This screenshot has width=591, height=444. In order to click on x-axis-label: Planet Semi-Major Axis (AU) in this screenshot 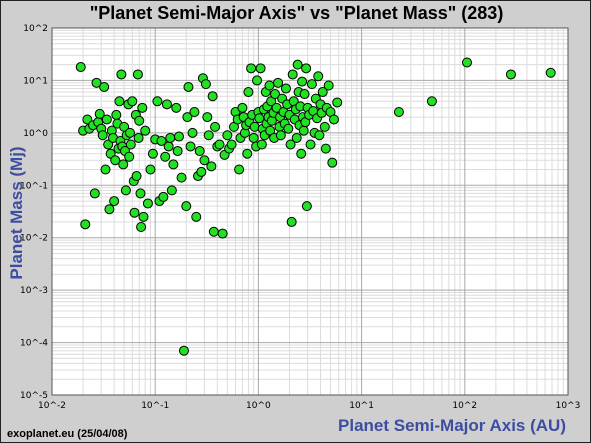, I will do `click(452, 425)`.